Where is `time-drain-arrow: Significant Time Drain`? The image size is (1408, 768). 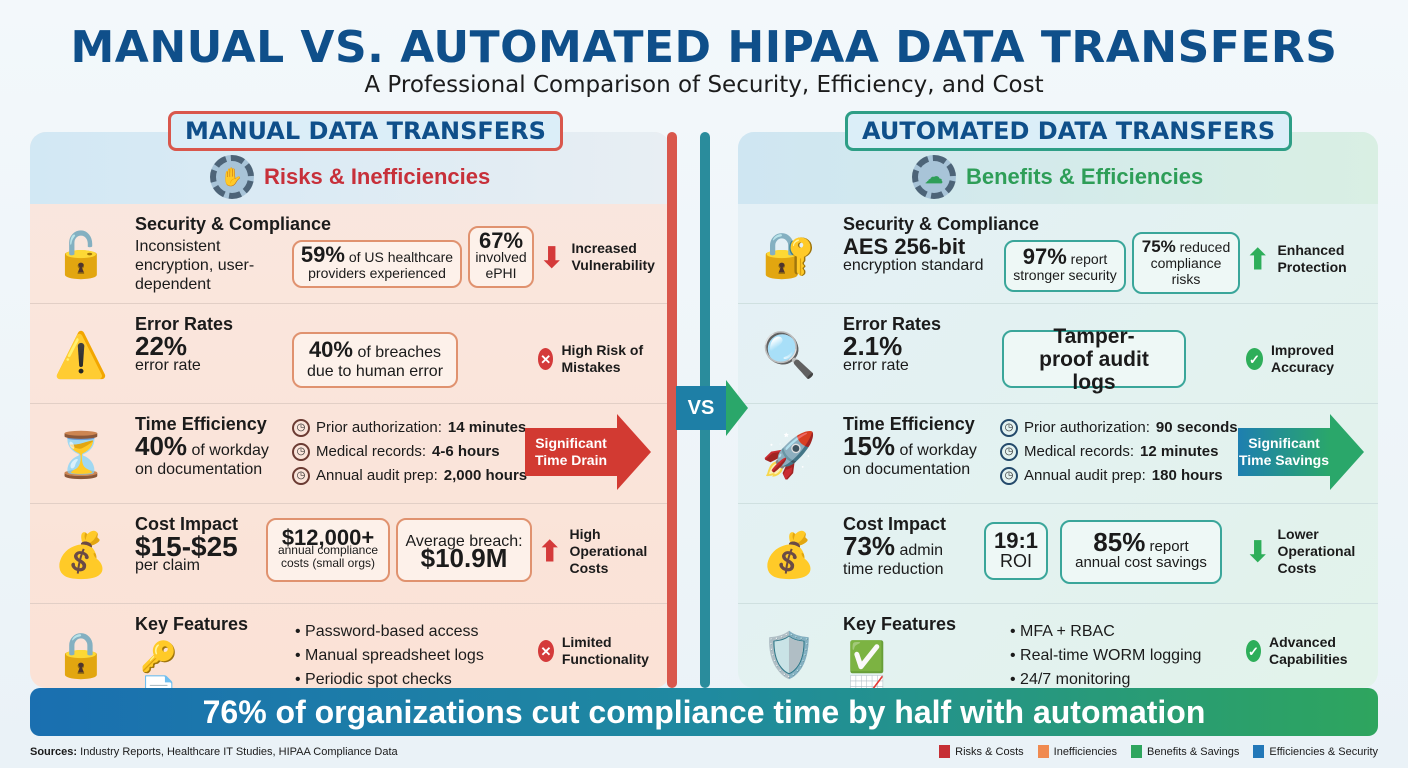 time-drain-arrow: Significant Time Drain is located at coordinates (590, 452).